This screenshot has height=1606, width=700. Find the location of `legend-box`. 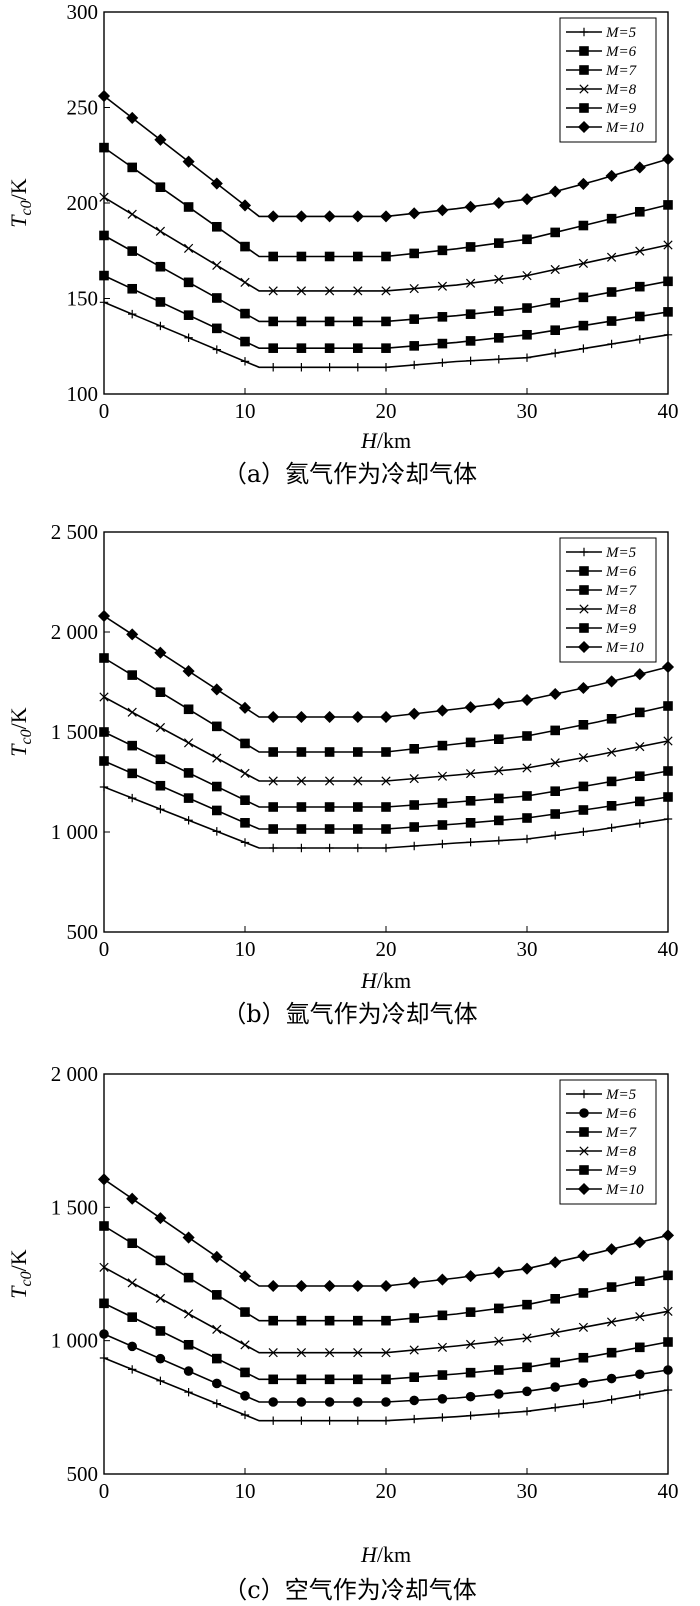

legend-box is located at coordinates (608, 1142).